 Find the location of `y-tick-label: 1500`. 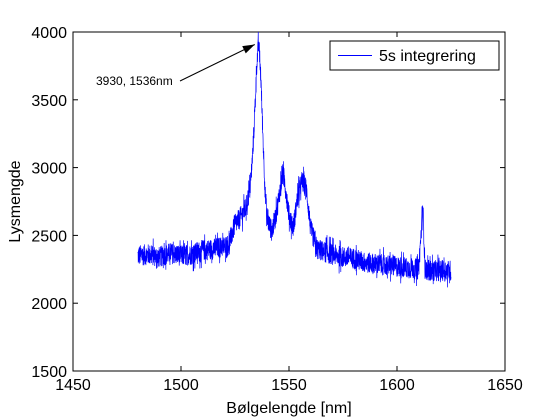

y-tick-label: 1500 is located at coordinates (49, 372).